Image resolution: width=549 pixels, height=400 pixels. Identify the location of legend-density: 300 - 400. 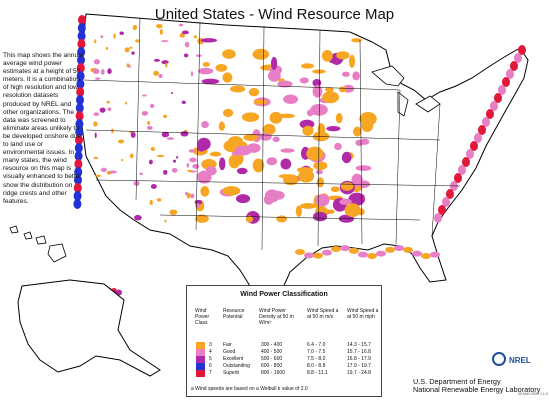
(272, 345).